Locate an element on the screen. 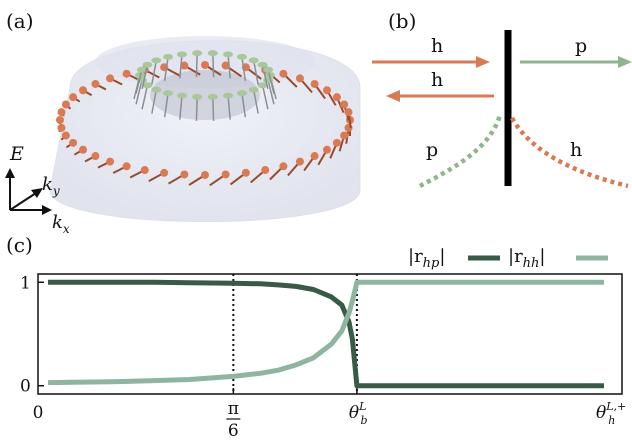 The image size is (632, 441). ky-axis-arrow is located at coordinates (23, 201).